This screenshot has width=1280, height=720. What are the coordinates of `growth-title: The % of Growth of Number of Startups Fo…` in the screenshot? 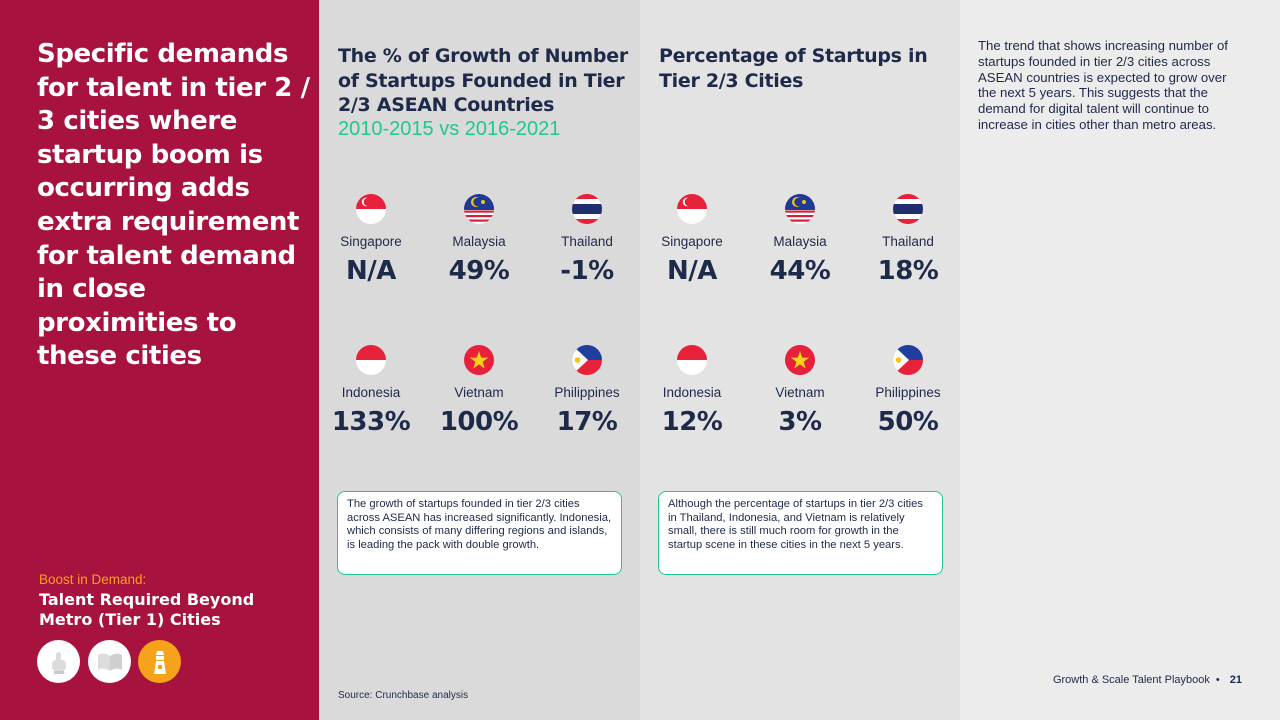 It's located at (483, 80).